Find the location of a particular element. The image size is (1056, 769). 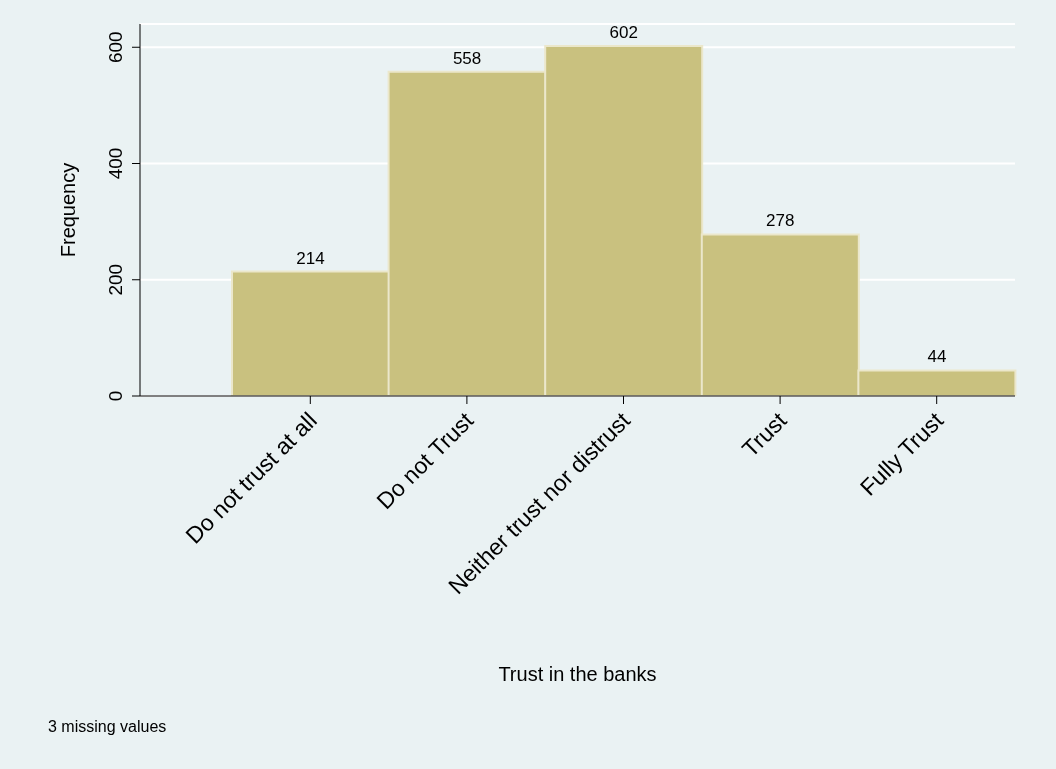

y-tick-label: 200 is located at coordinates (115, 279).